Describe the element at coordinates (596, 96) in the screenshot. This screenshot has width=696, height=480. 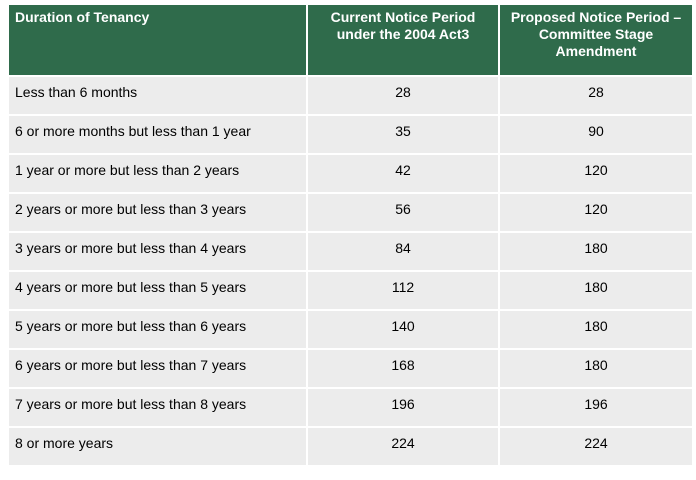
I see `cell-proposed-period: 28` at that location.